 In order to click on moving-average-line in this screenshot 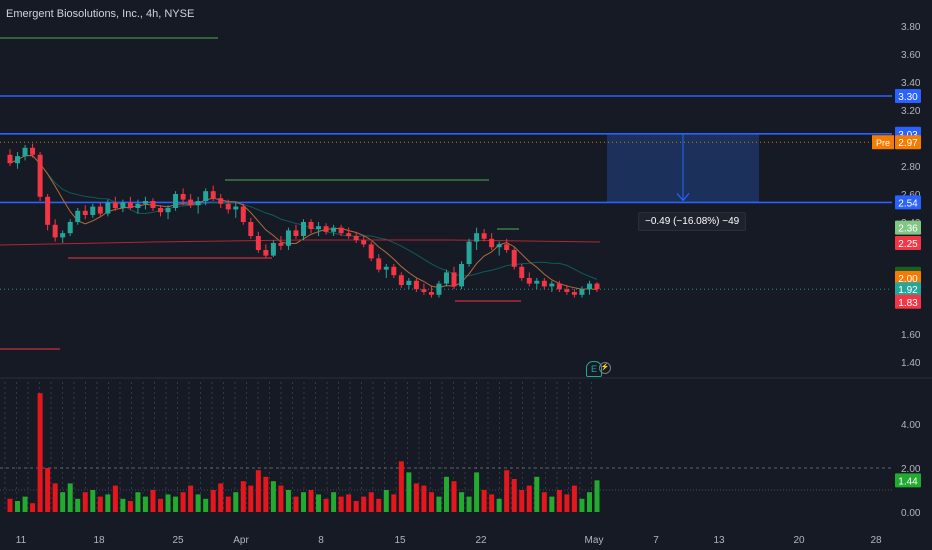, I will do `click(300, 242)`.